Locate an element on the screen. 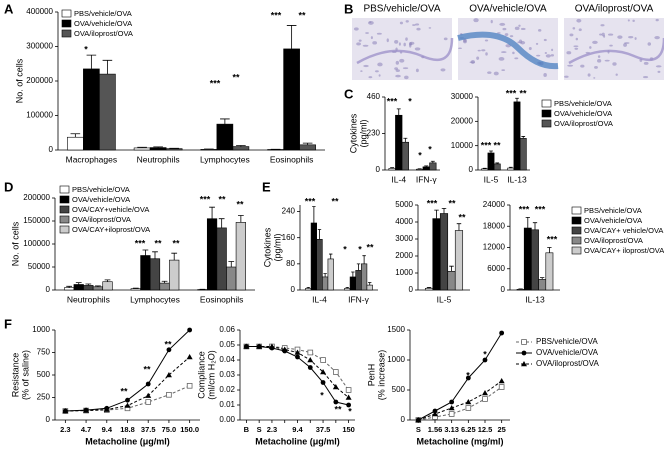  micrograph is located at coordinates (614, 49).